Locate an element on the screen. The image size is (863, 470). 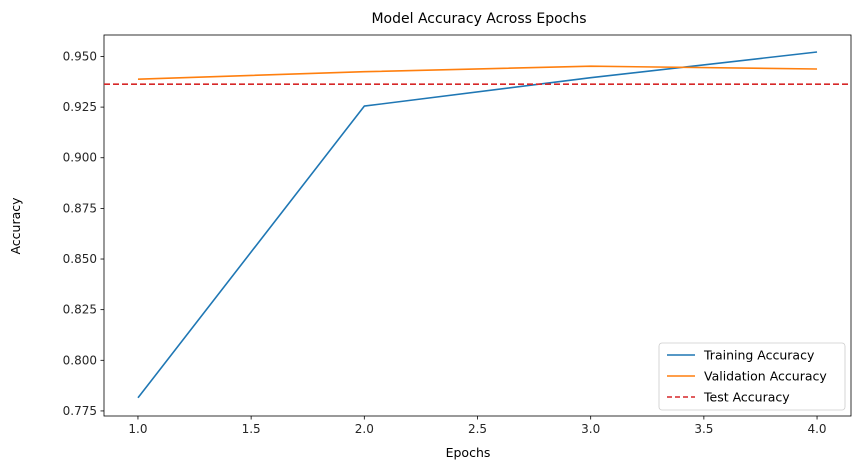
legend-label-validation-accuracy: Validation Accuracy is located at coordinates (765, 376).